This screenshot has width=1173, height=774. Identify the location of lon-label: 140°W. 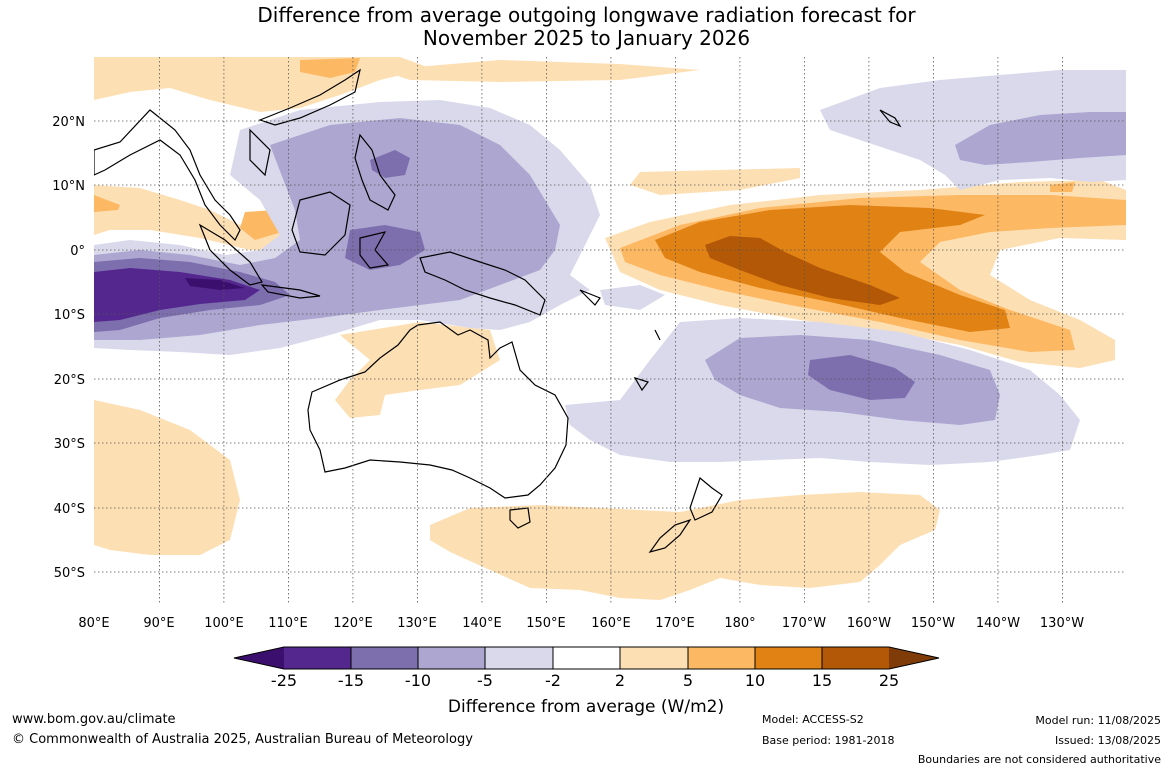
(998, 623).